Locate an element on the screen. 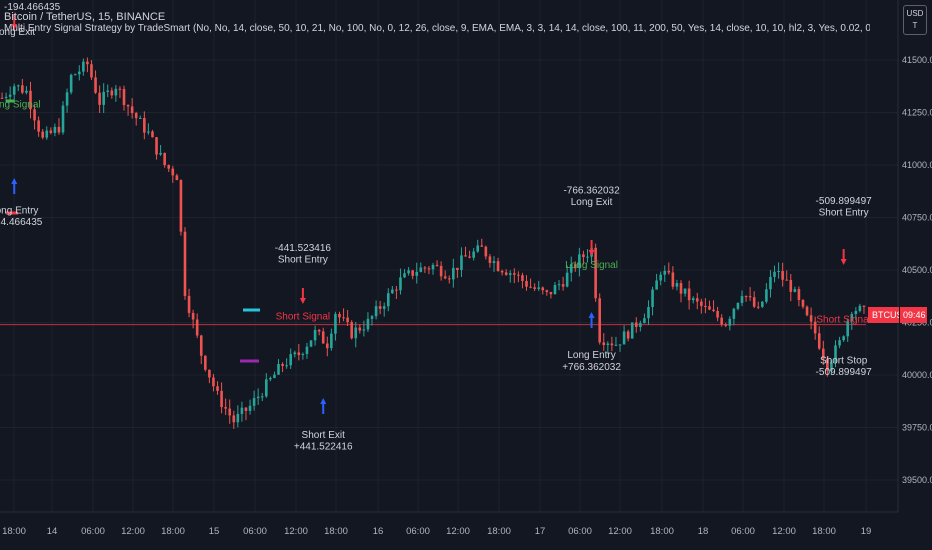 The width and height of the screenshot is (932, 550). annotation-label: Short Entry is located at coordinates (844, 212).